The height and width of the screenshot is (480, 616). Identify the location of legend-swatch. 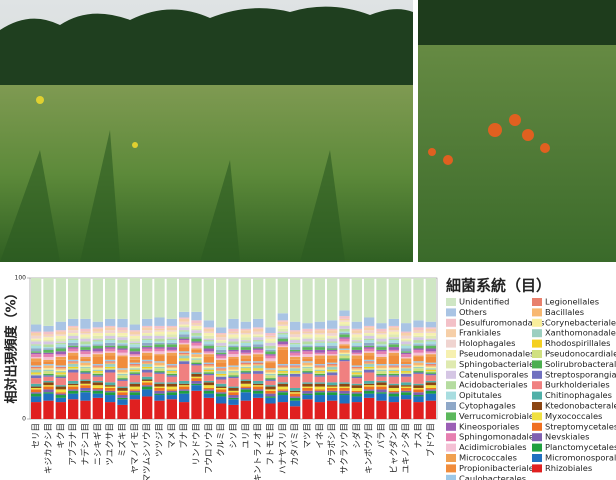
(451, 426).